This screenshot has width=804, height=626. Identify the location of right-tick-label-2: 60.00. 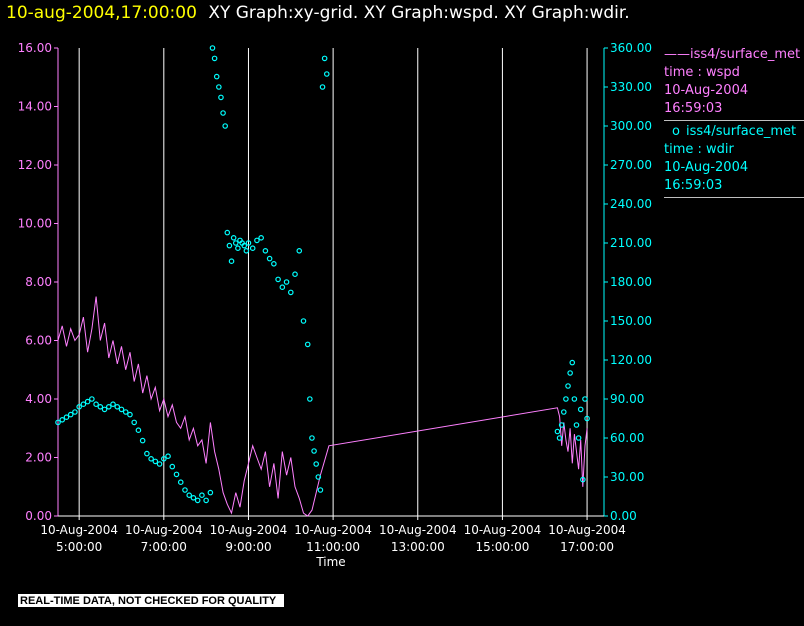
(627, 438).